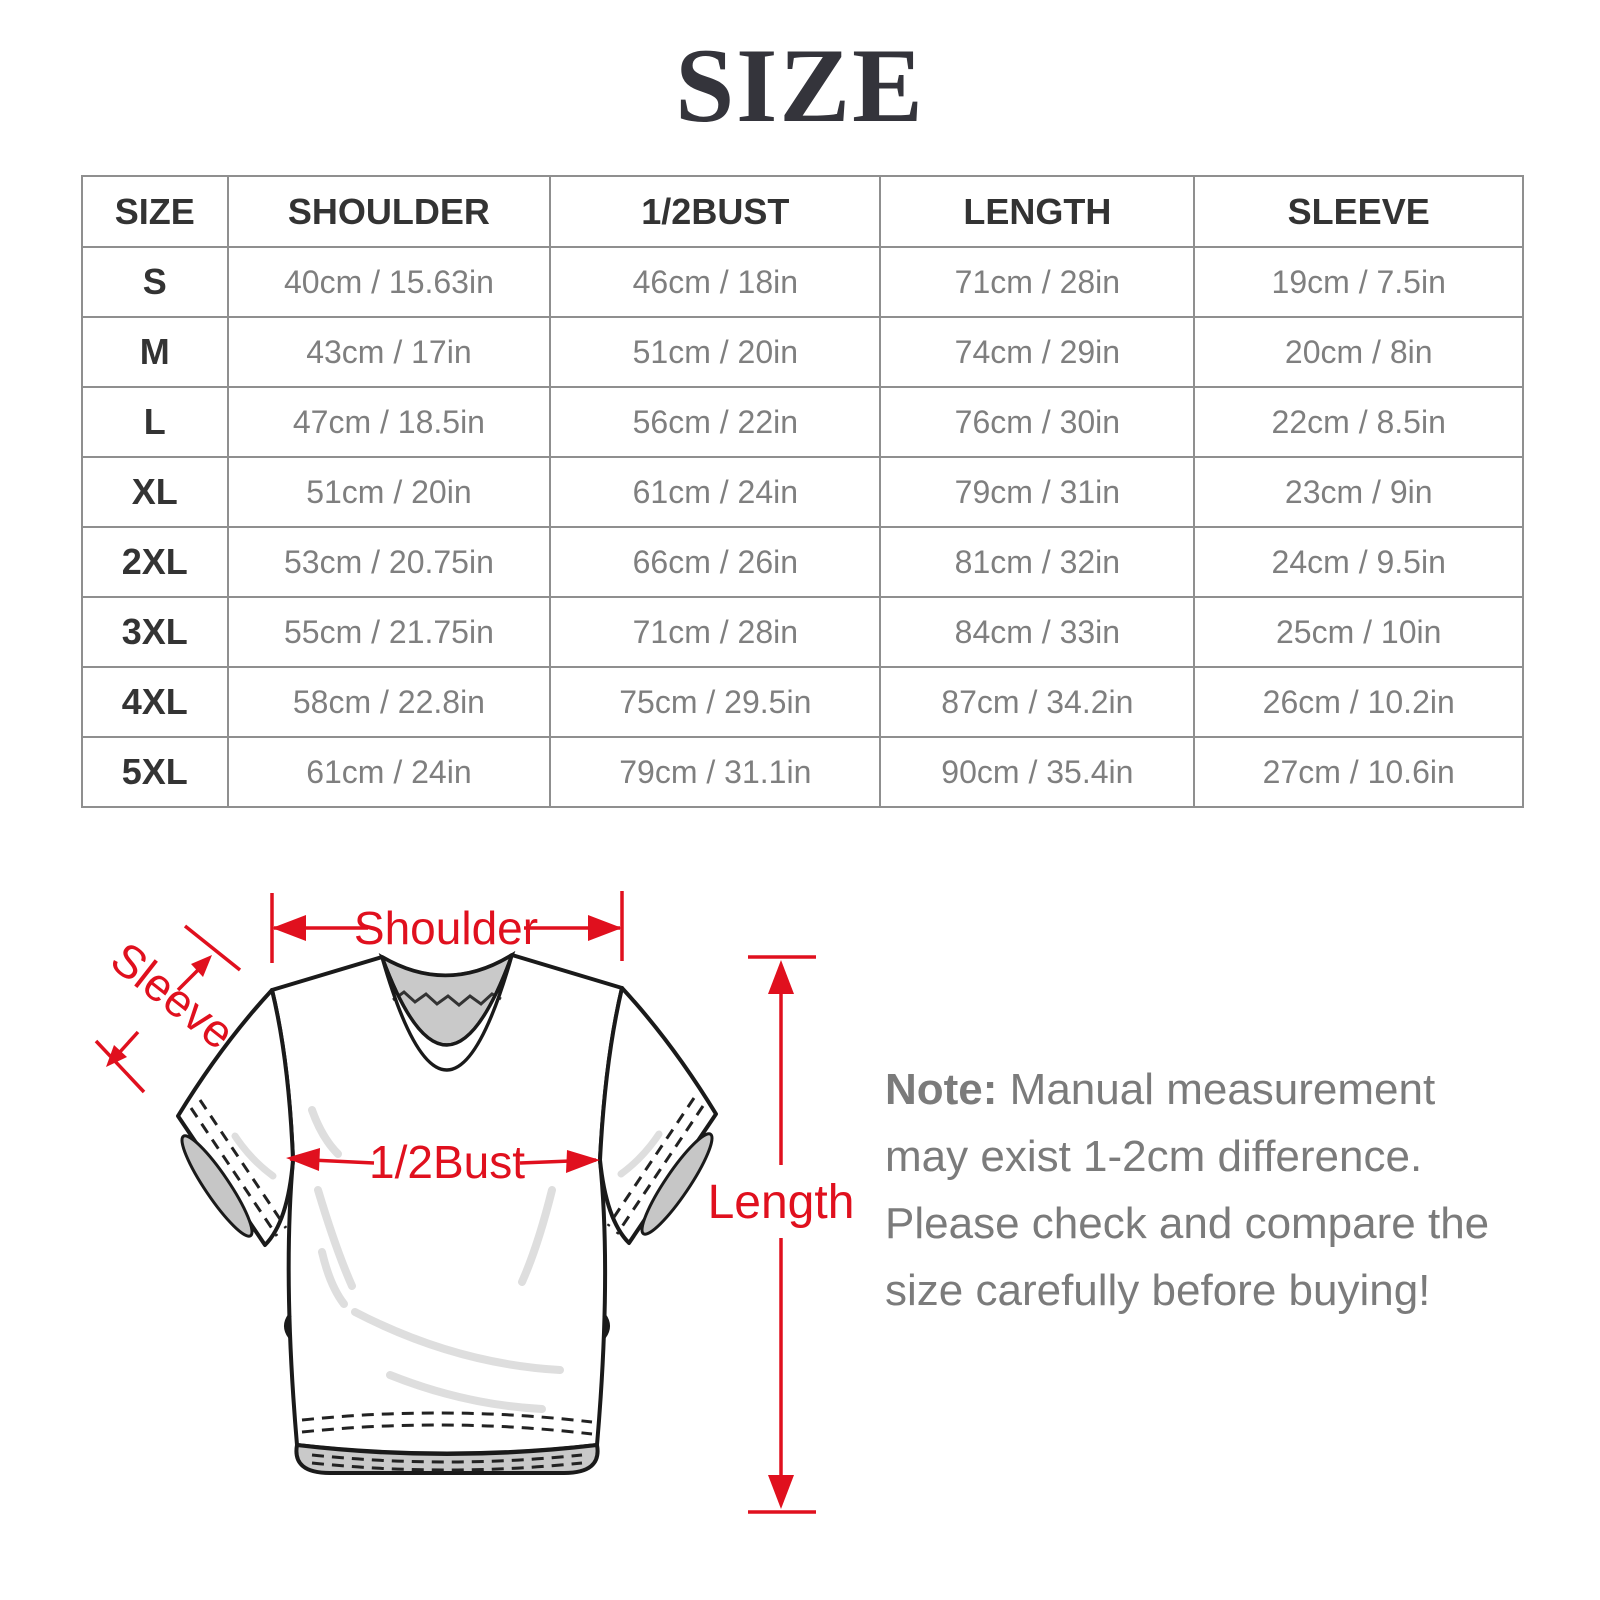 The height and width of the screenshot is (1600, 1600). Describe the element at coordinates (155, 702) in the screenshot. I see `size-label: 4XL` at that location.